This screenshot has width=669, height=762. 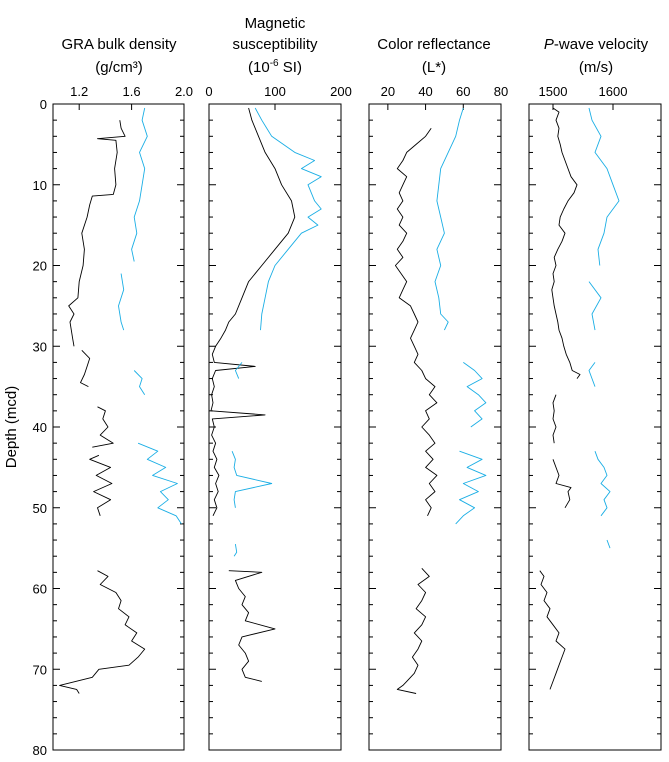 What do you see at coordinates (40, 346) in the screenshot?
I see `y-tick-label: 30` at bounding box center [40, 346].